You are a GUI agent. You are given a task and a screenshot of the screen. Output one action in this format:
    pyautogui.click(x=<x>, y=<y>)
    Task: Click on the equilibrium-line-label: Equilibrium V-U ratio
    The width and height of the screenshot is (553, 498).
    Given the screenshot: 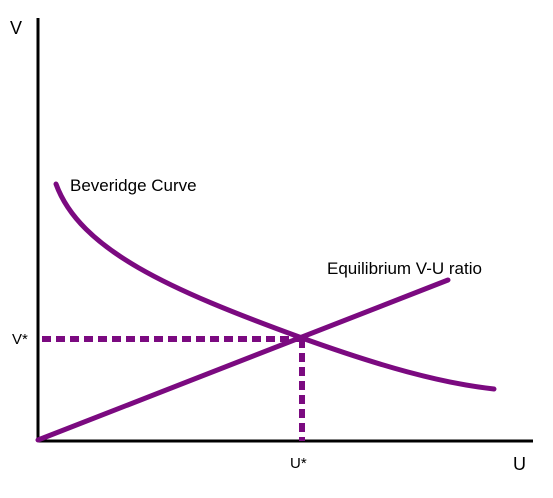 What is the action you would take?
    pyautogui.click(x=404, y=268)
    